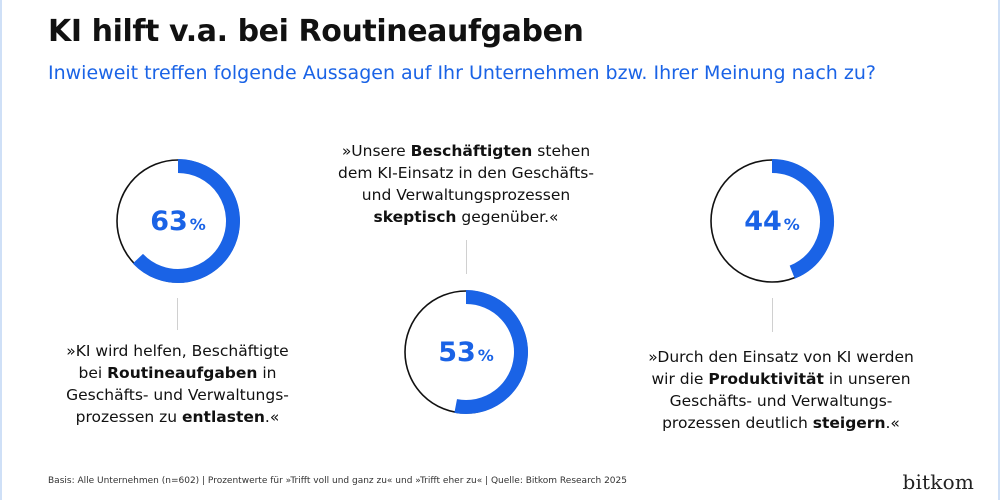  What do you see at coordinates (415, 217) in the screenshot?
I see `statement-emphasis: skeptisch` at bounding box center [415, 217].